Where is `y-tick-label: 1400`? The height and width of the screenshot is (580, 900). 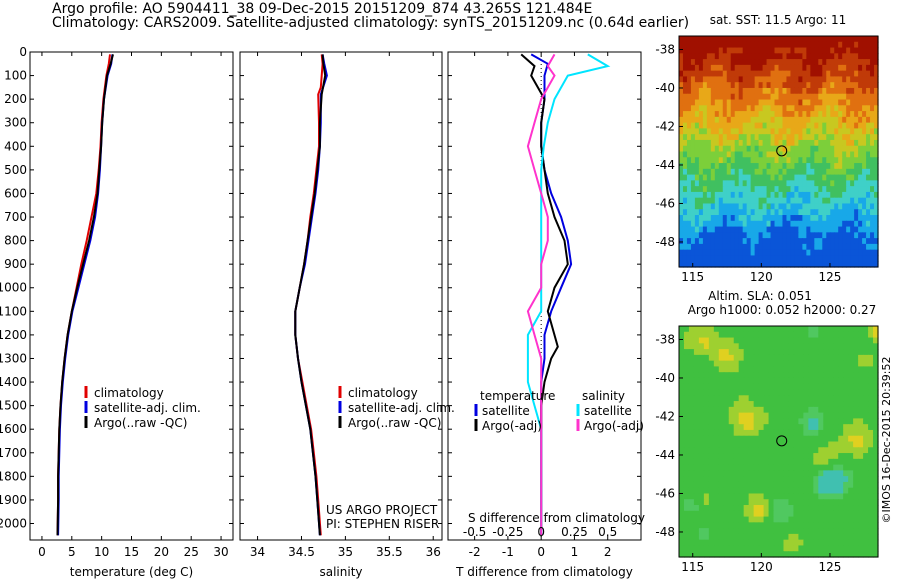
y-tick-label: 1400 is located at coordinates (13, 382).